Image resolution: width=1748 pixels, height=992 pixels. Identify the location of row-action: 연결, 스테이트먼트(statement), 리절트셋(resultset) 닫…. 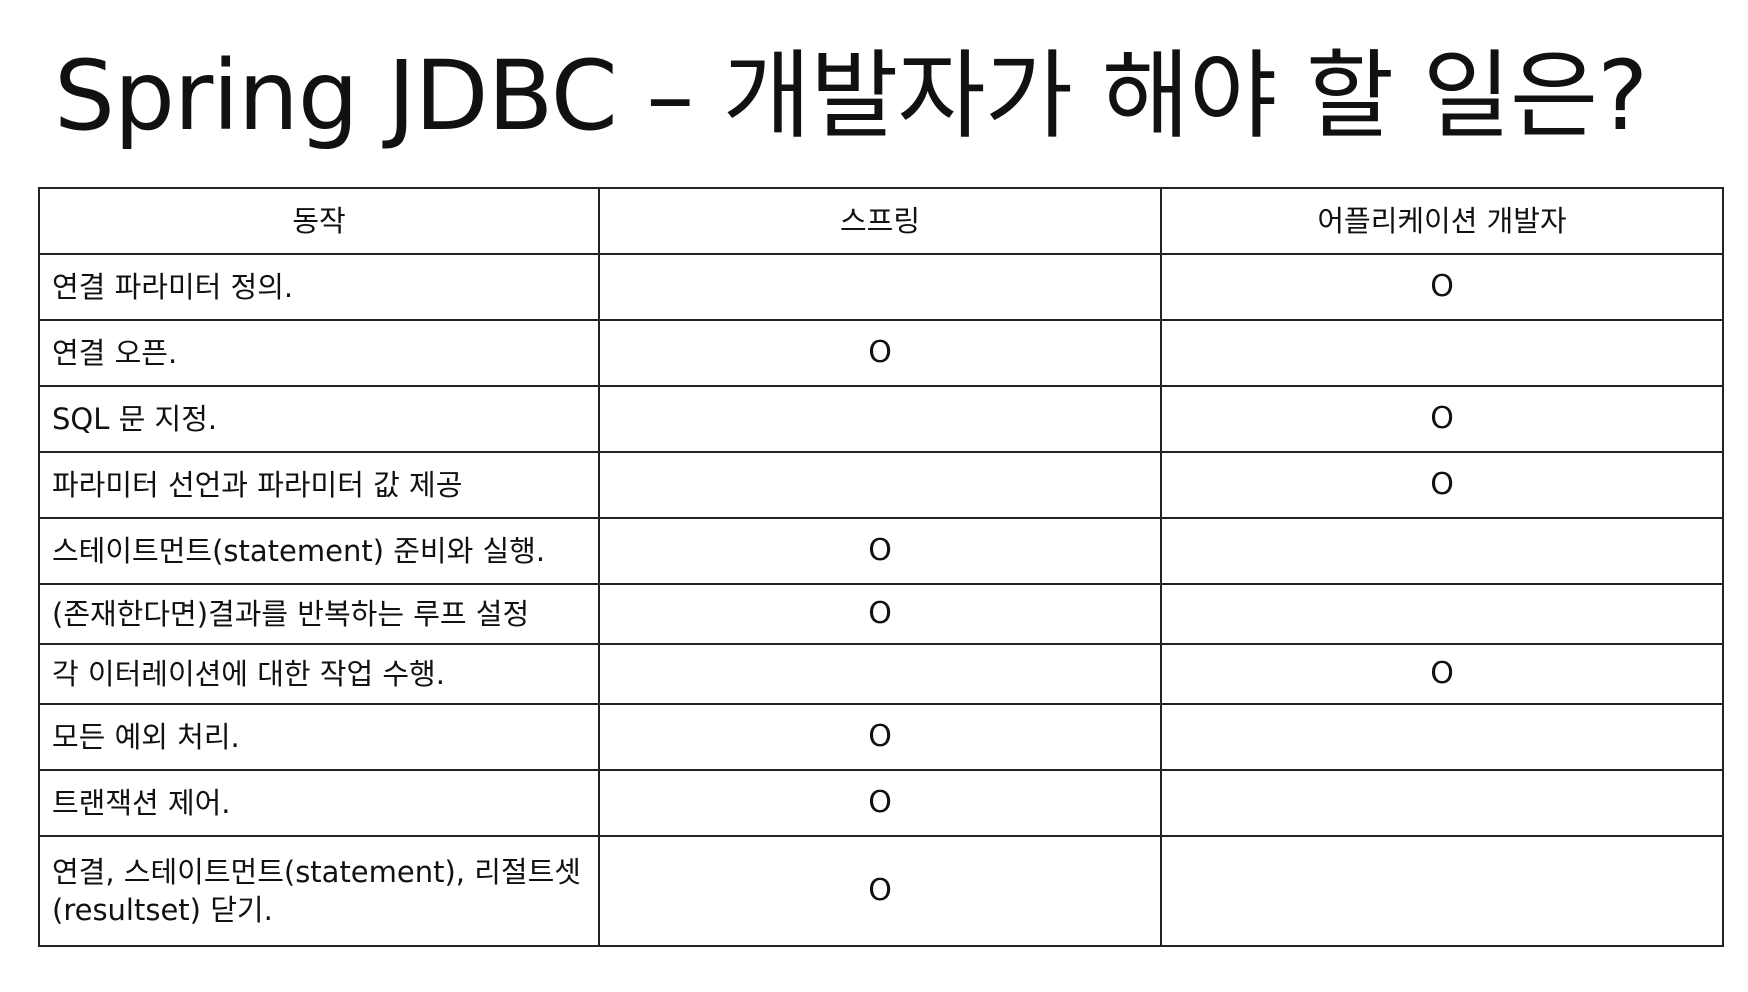
(319, 891).